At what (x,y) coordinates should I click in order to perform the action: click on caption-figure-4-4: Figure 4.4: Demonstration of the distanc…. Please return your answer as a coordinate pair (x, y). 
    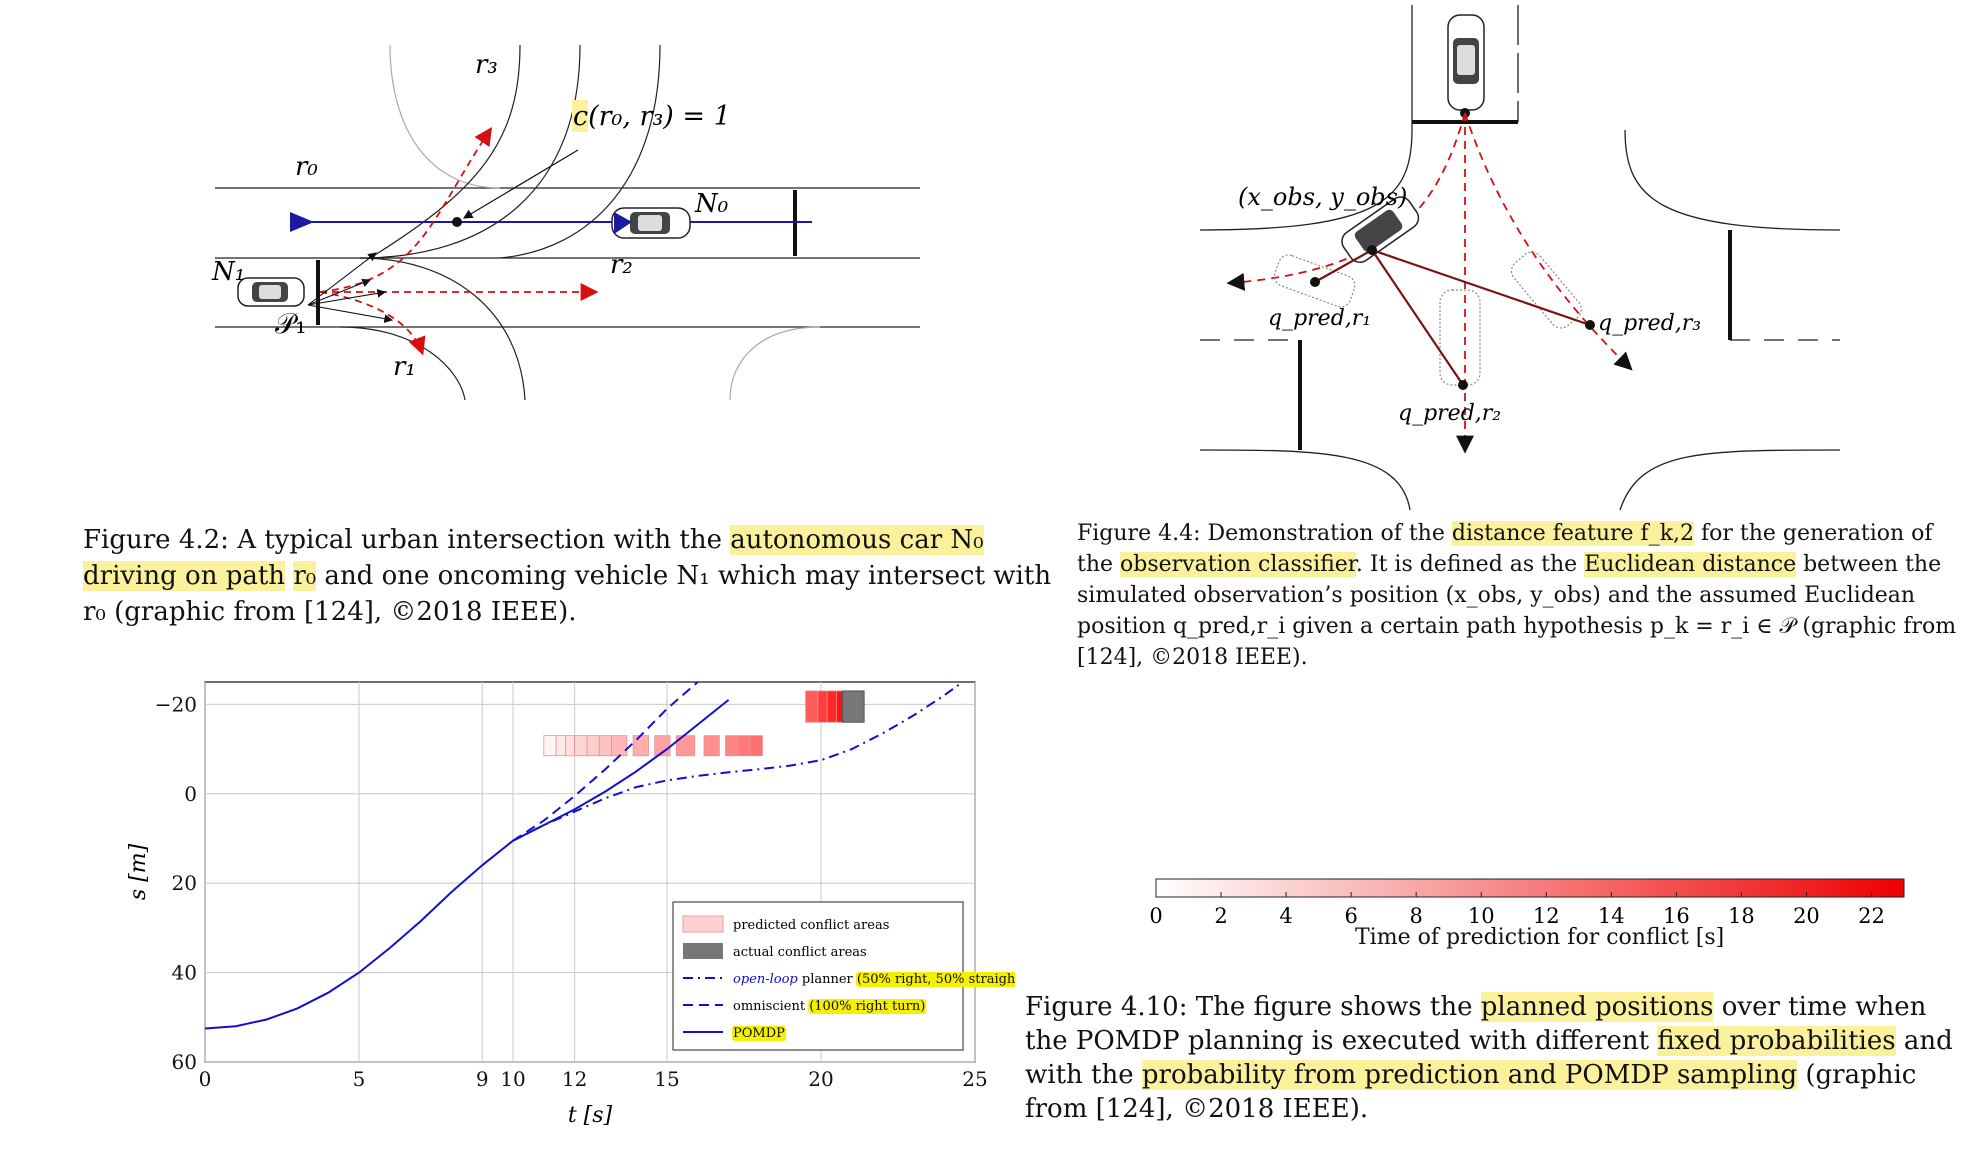
    Looking at the image, I should click on (1517, 595).